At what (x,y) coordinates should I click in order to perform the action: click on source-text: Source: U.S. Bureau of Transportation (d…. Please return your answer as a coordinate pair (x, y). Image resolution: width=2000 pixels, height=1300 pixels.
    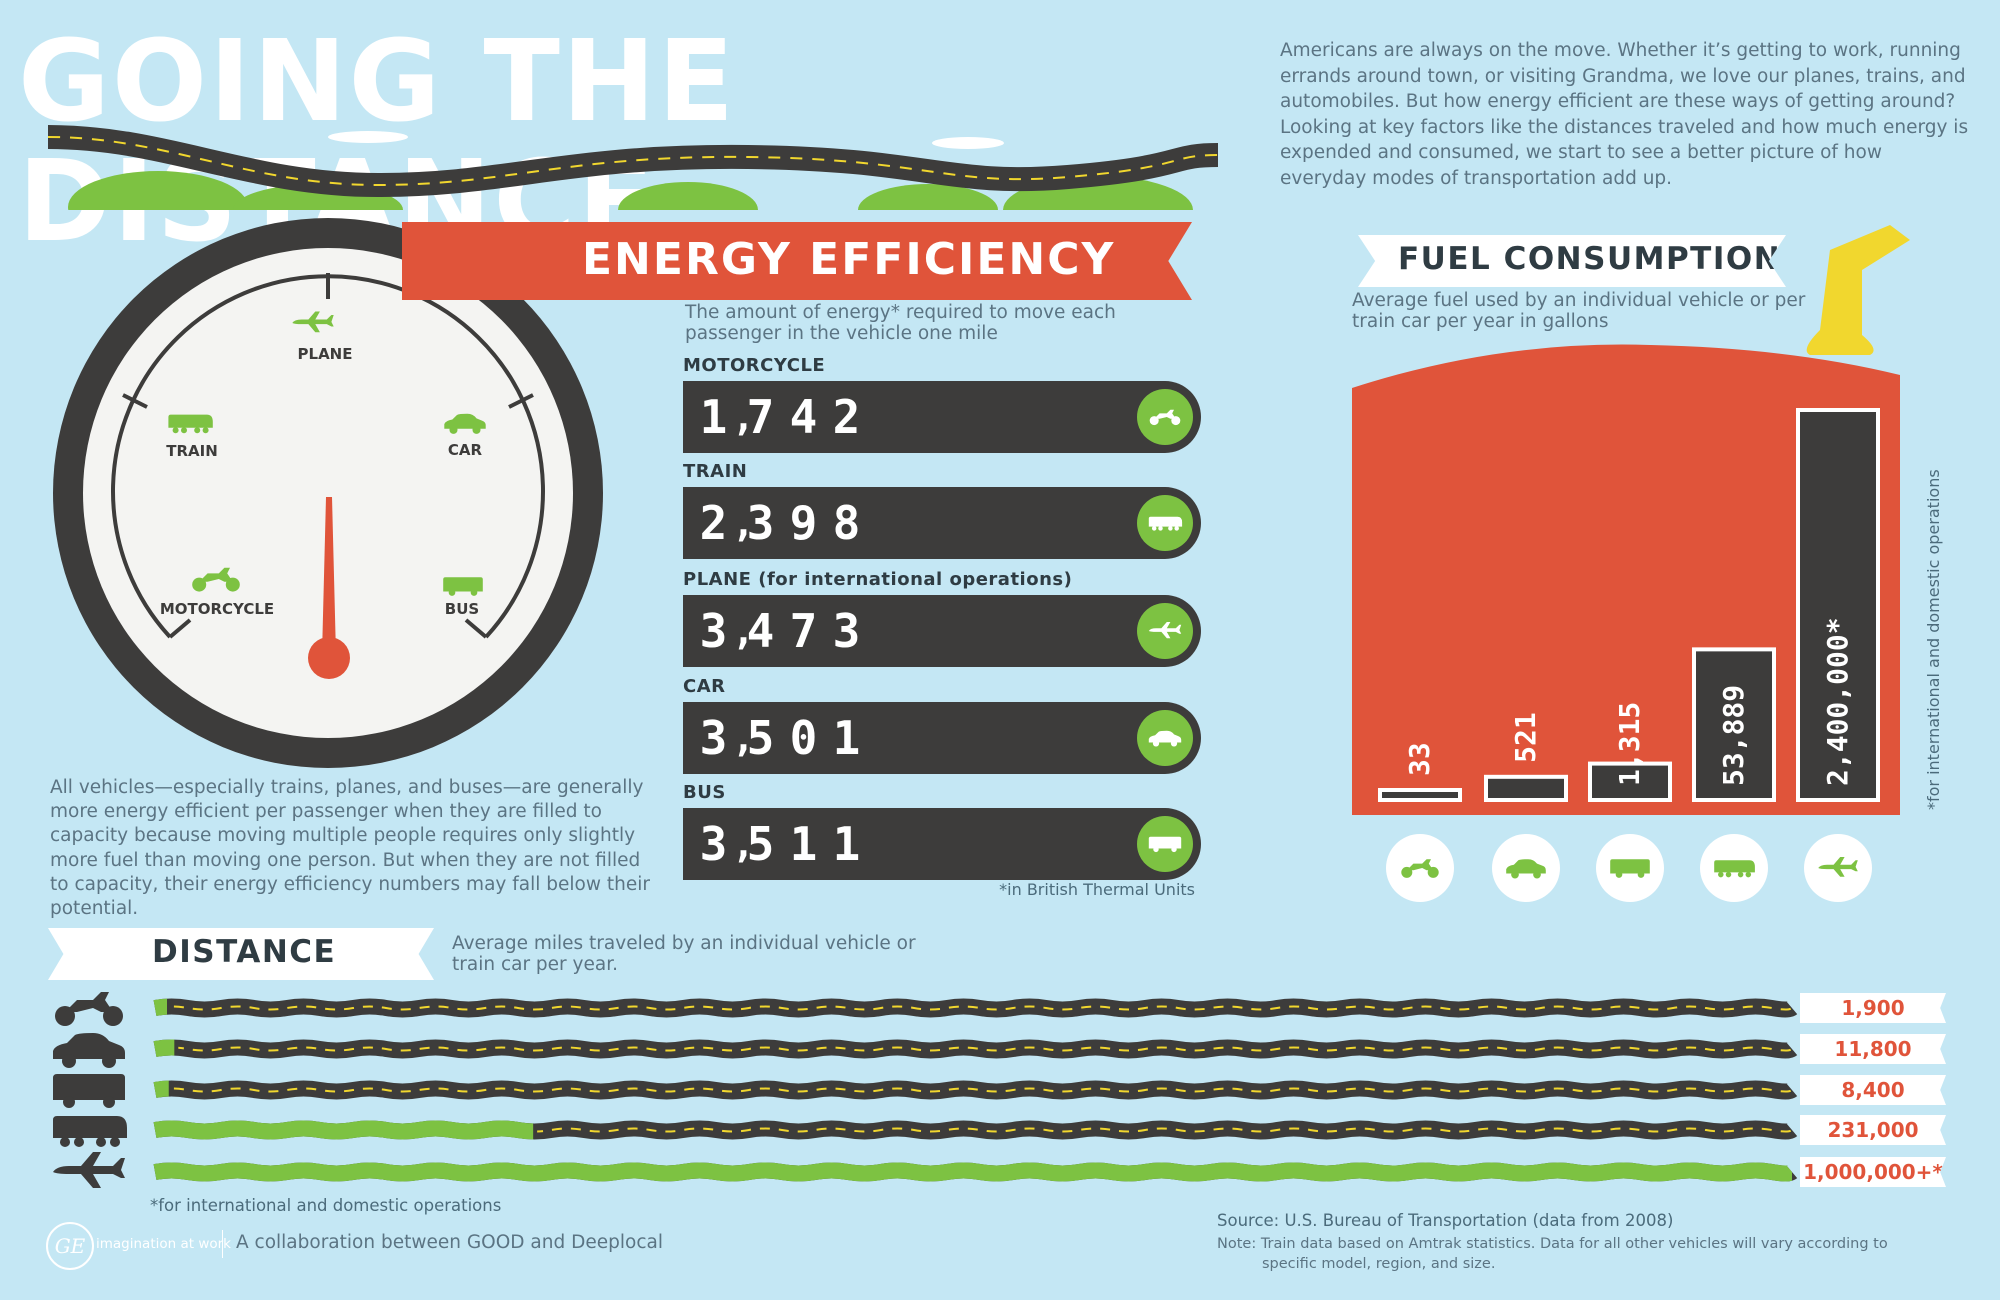
    Looking at the image, I should click on (1445, 1220).